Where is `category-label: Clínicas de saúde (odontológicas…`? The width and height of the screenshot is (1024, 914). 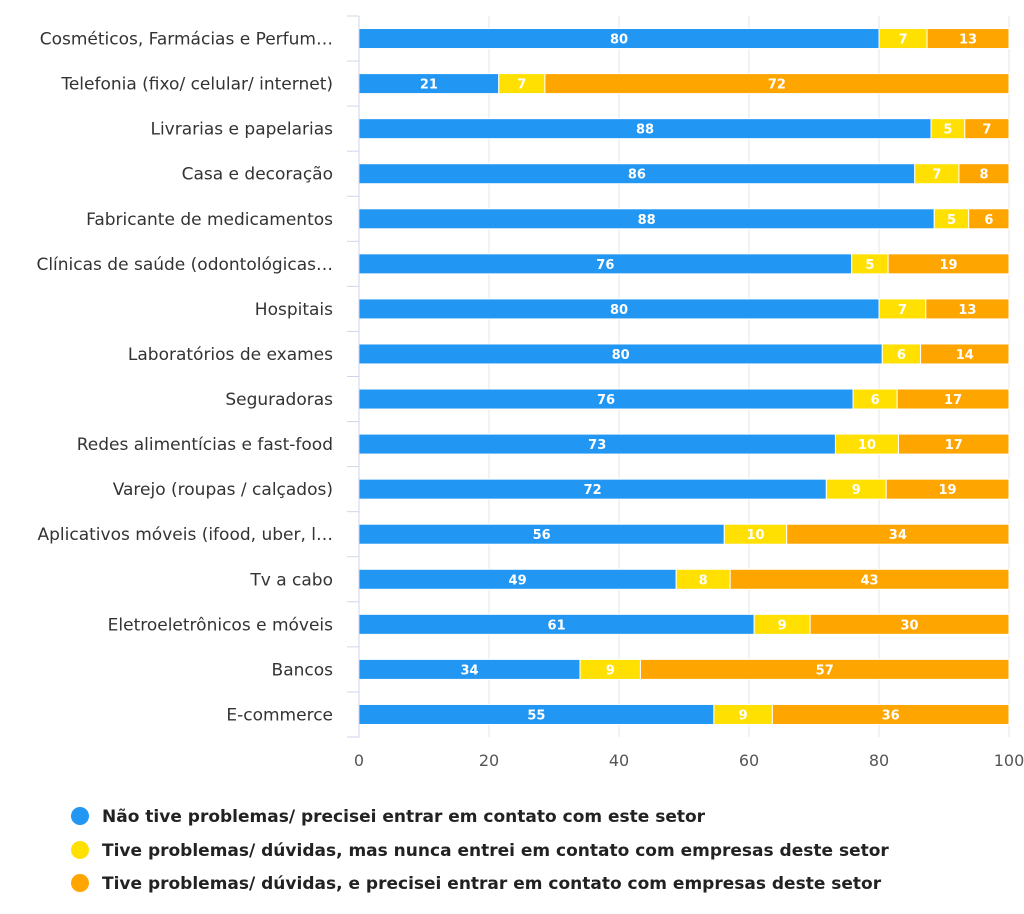 category-label: Clínicas de saúde (odontológicas… is located at coordinates (184, 265).